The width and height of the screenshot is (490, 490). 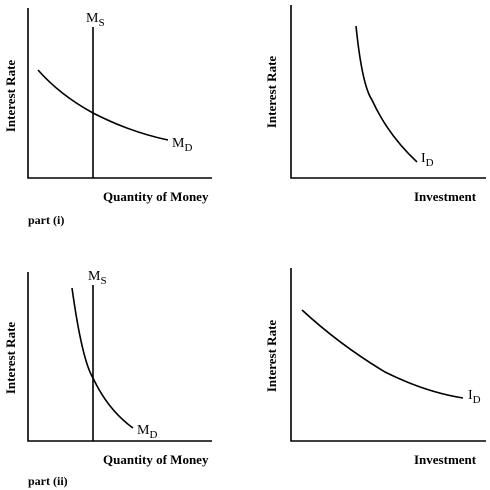 I want to click on panel2-investment-demand-curve, so click(x=386, y=94).